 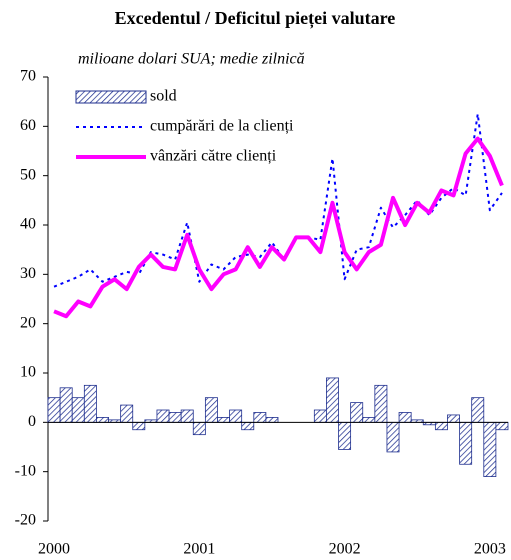 I want to click on y-tick-label: 20, so click(x=28, y=322).